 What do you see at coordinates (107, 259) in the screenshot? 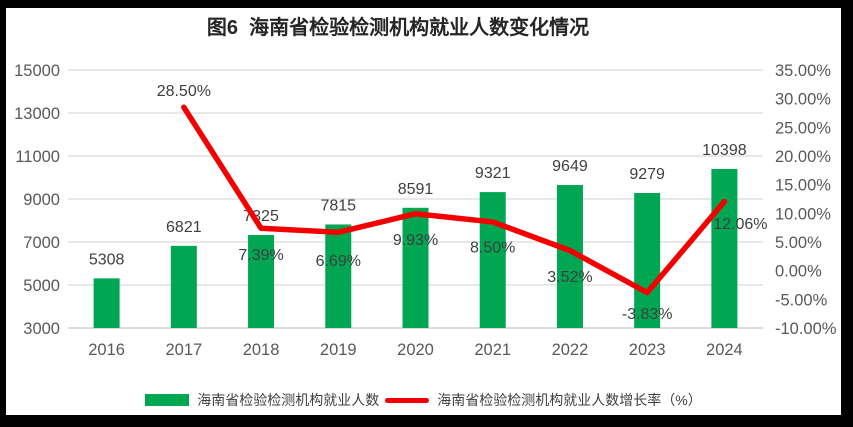
I see `bar-value-label: 5308` at bounding box center [107, 259].